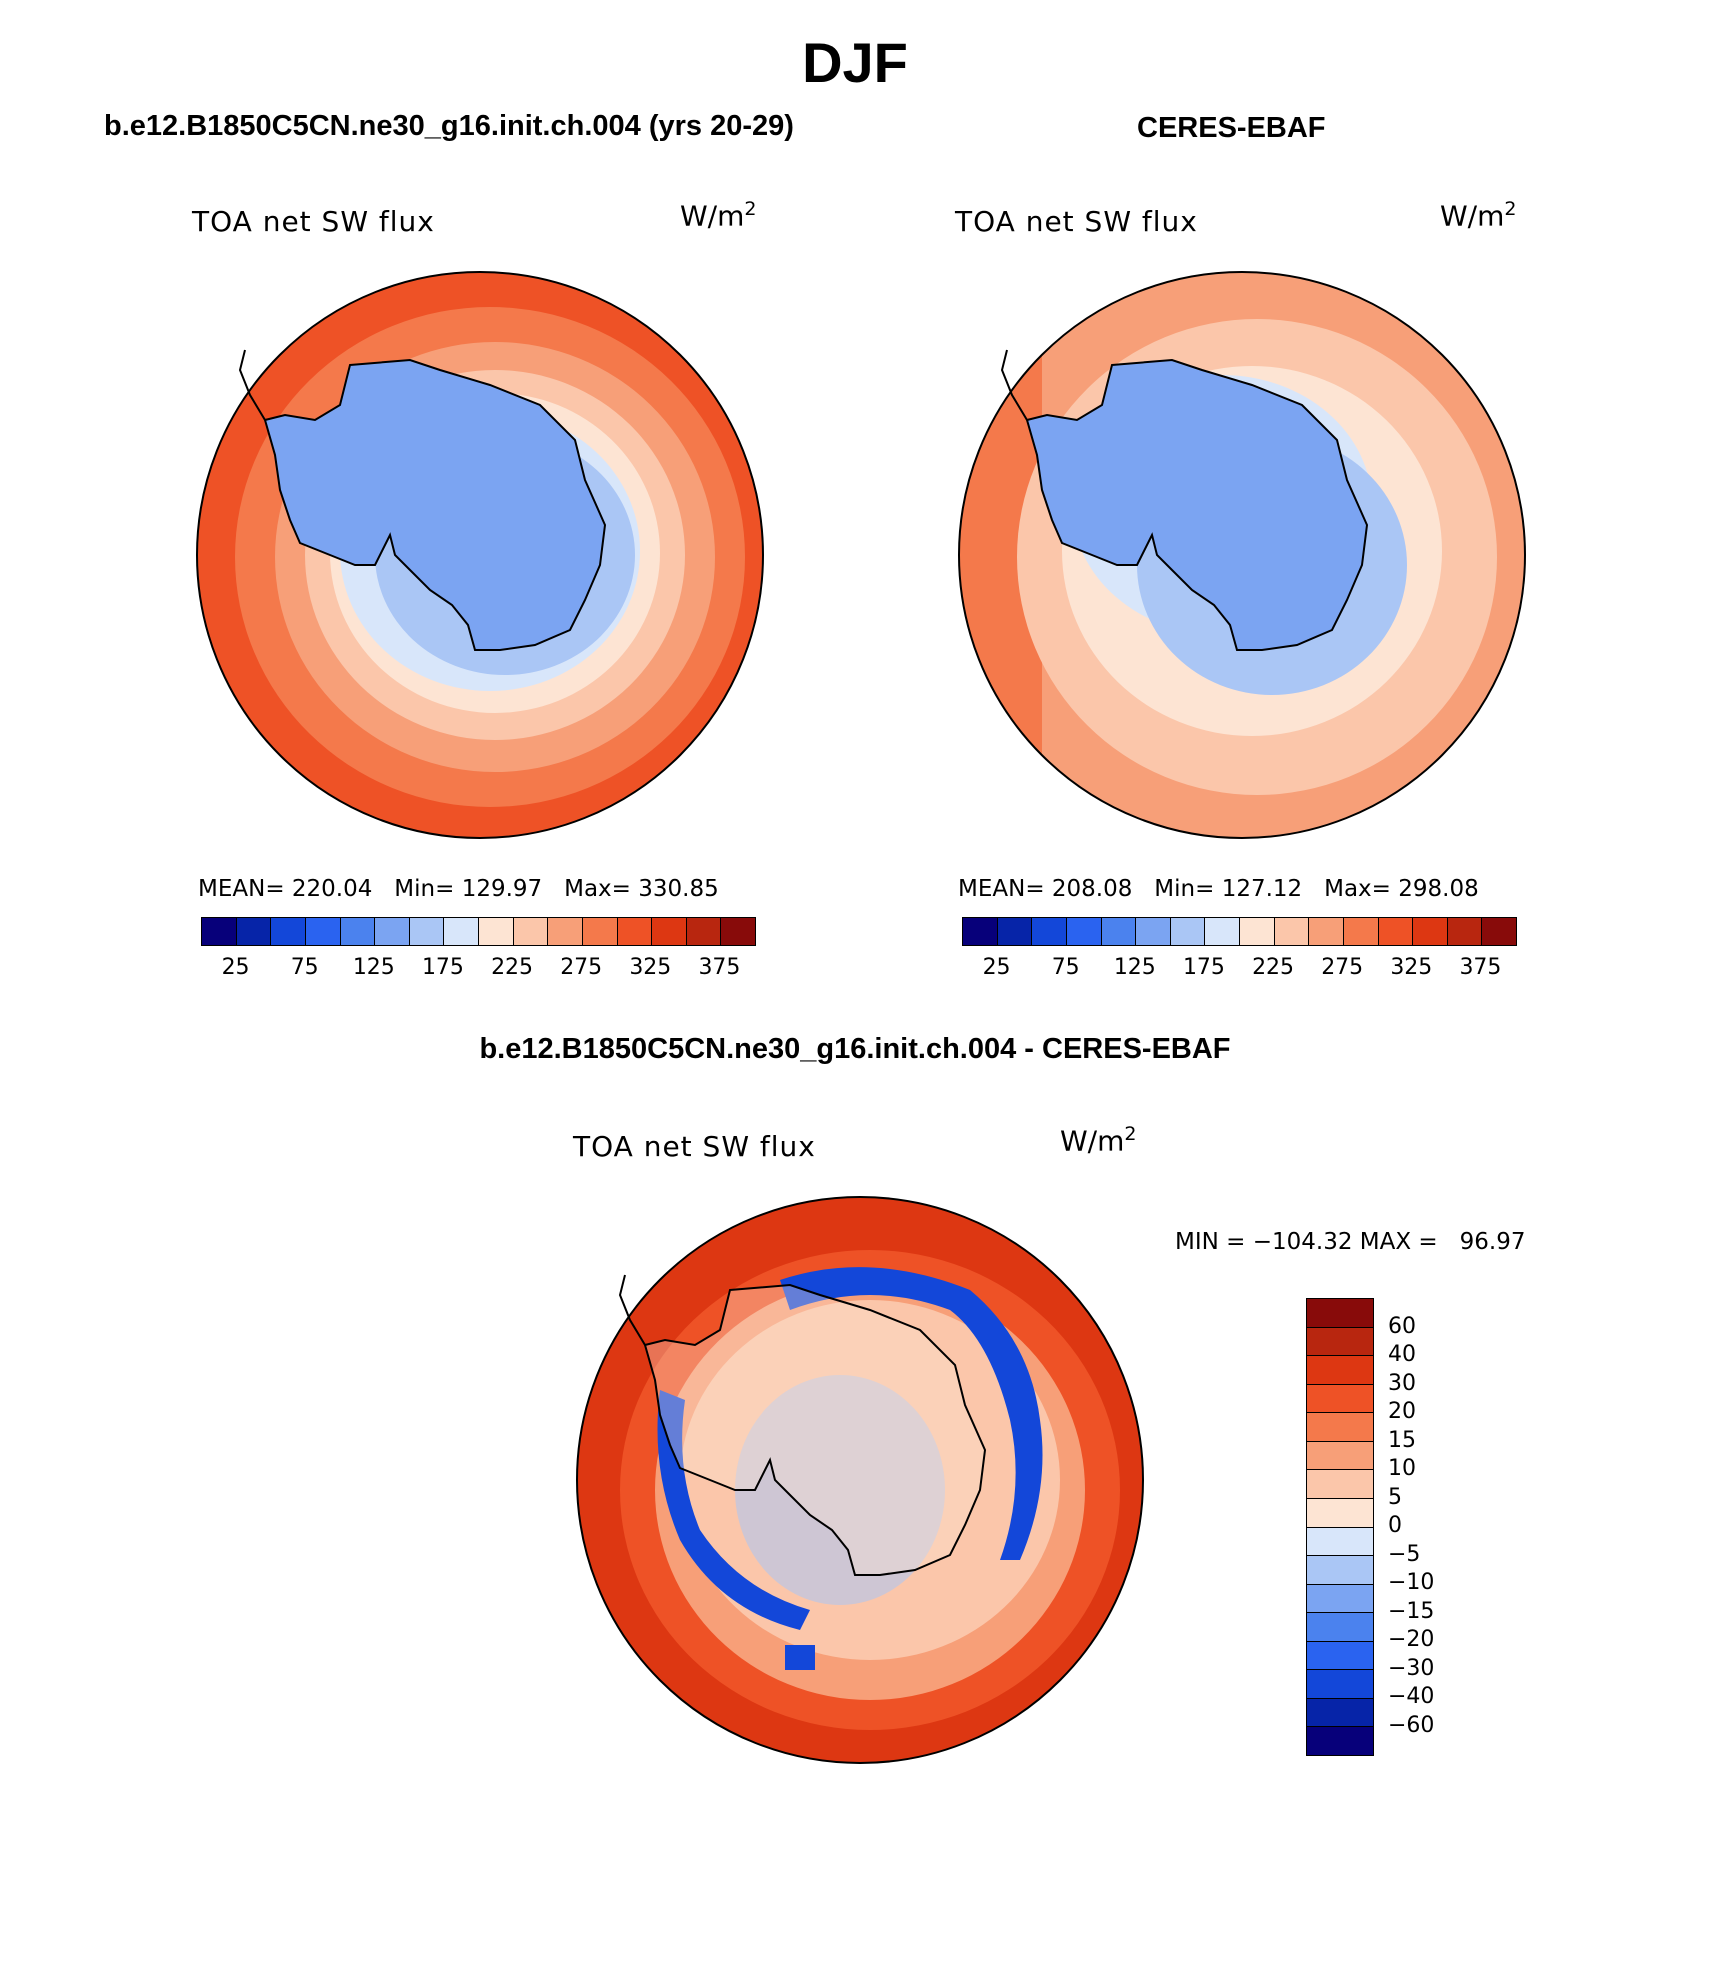  What do you see at coordinates (252, 385) in the screenshot?
I see `map-1-peninsula` at bounding box center [252, 385].